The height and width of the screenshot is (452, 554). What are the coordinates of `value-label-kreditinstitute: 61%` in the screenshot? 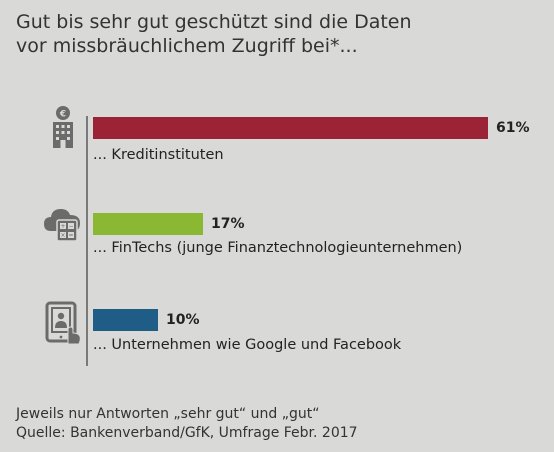 It's located at (513, 128).